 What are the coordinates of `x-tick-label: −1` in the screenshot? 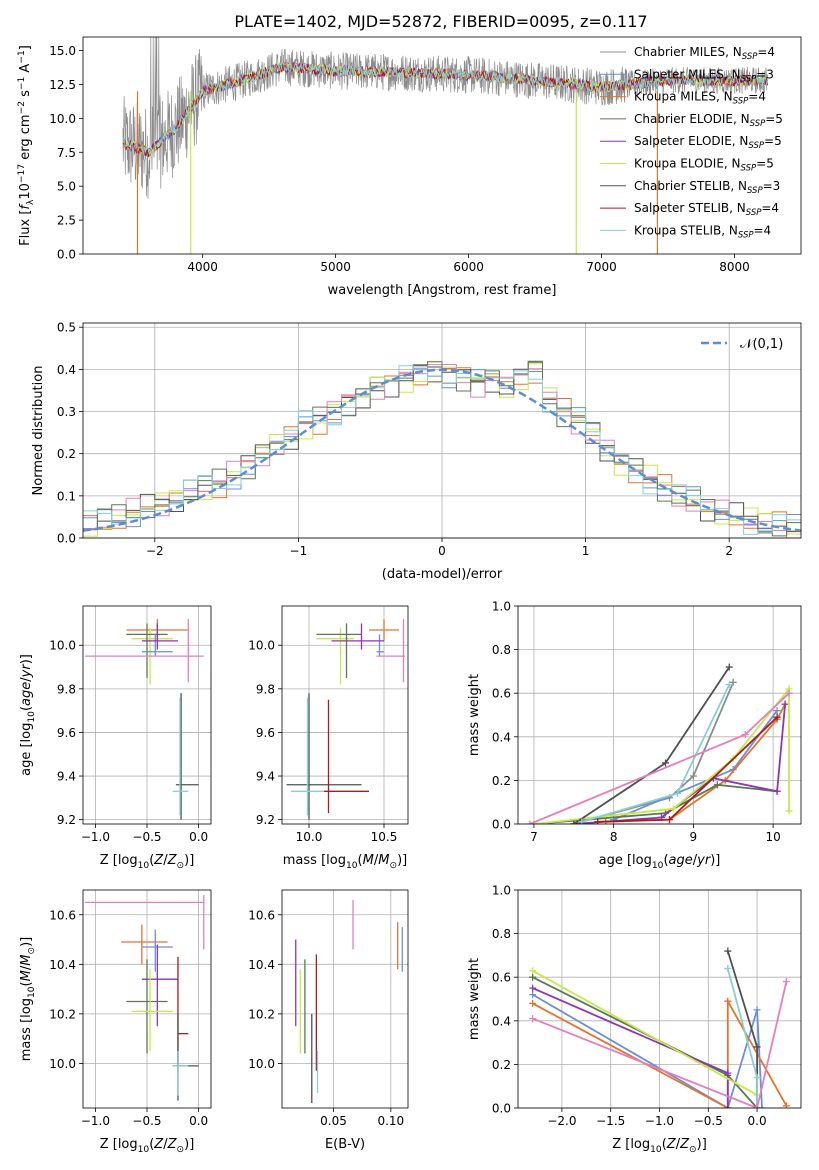 It's located at (299, 551).